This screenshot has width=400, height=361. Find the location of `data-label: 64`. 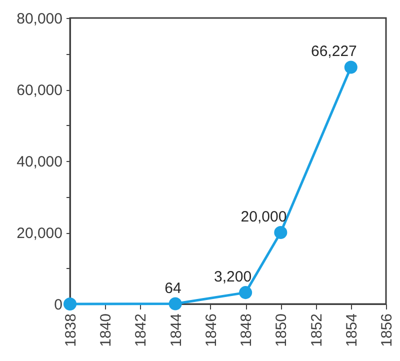

data-label: 64 is located at coordinates (173, 288).